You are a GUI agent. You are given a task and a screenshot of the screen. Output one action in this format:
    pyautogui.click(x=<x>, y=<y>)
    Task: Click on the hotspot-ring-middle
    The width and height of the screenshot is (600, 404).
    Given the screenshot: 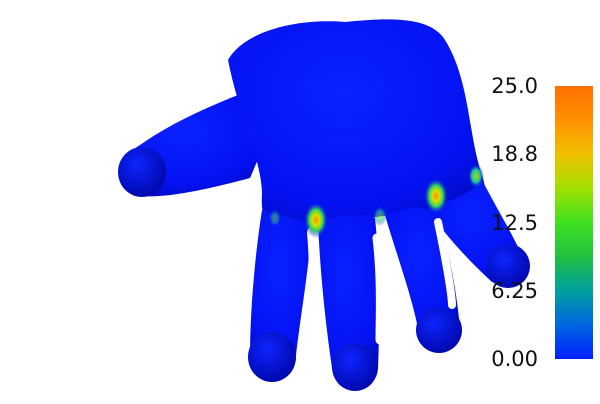 What is the action you would take?
    pyautogui.click(x=380, y=216)
    